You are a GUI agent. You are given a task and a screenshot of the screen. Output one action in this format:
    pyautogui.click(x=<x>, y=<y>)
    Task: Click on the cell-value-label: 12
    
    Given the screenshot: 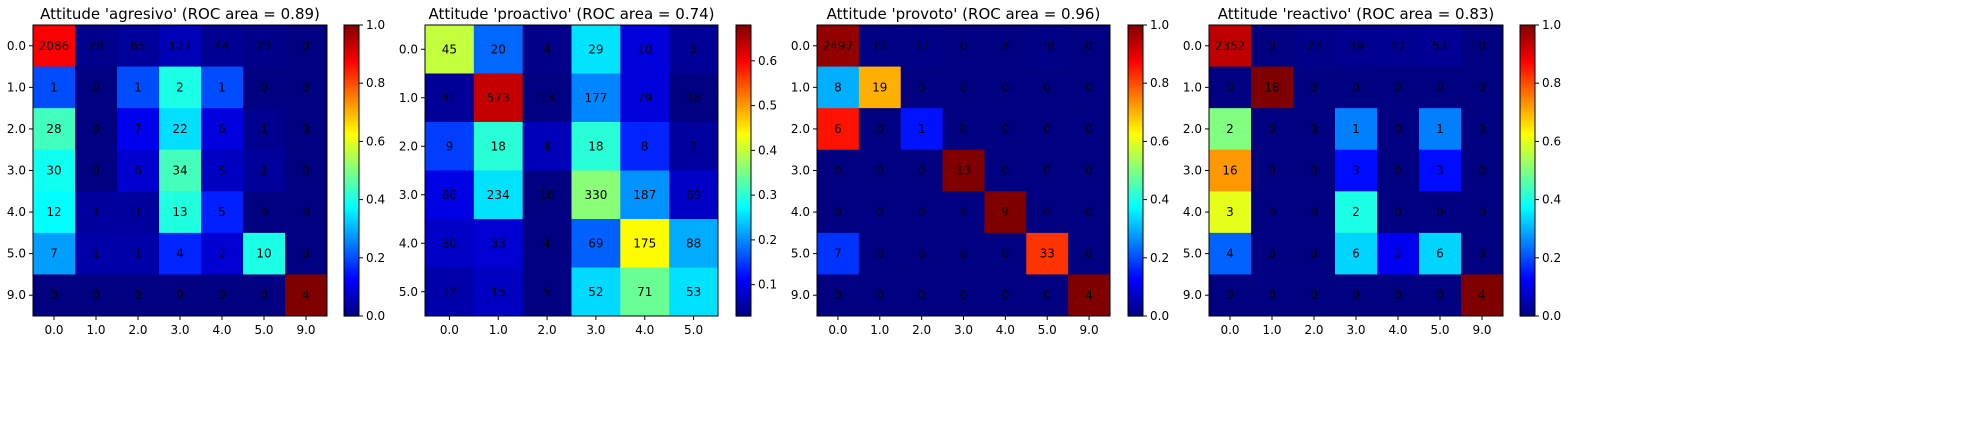 What is the action you would take?
    pyautogui.click(x=449, y=292)
    